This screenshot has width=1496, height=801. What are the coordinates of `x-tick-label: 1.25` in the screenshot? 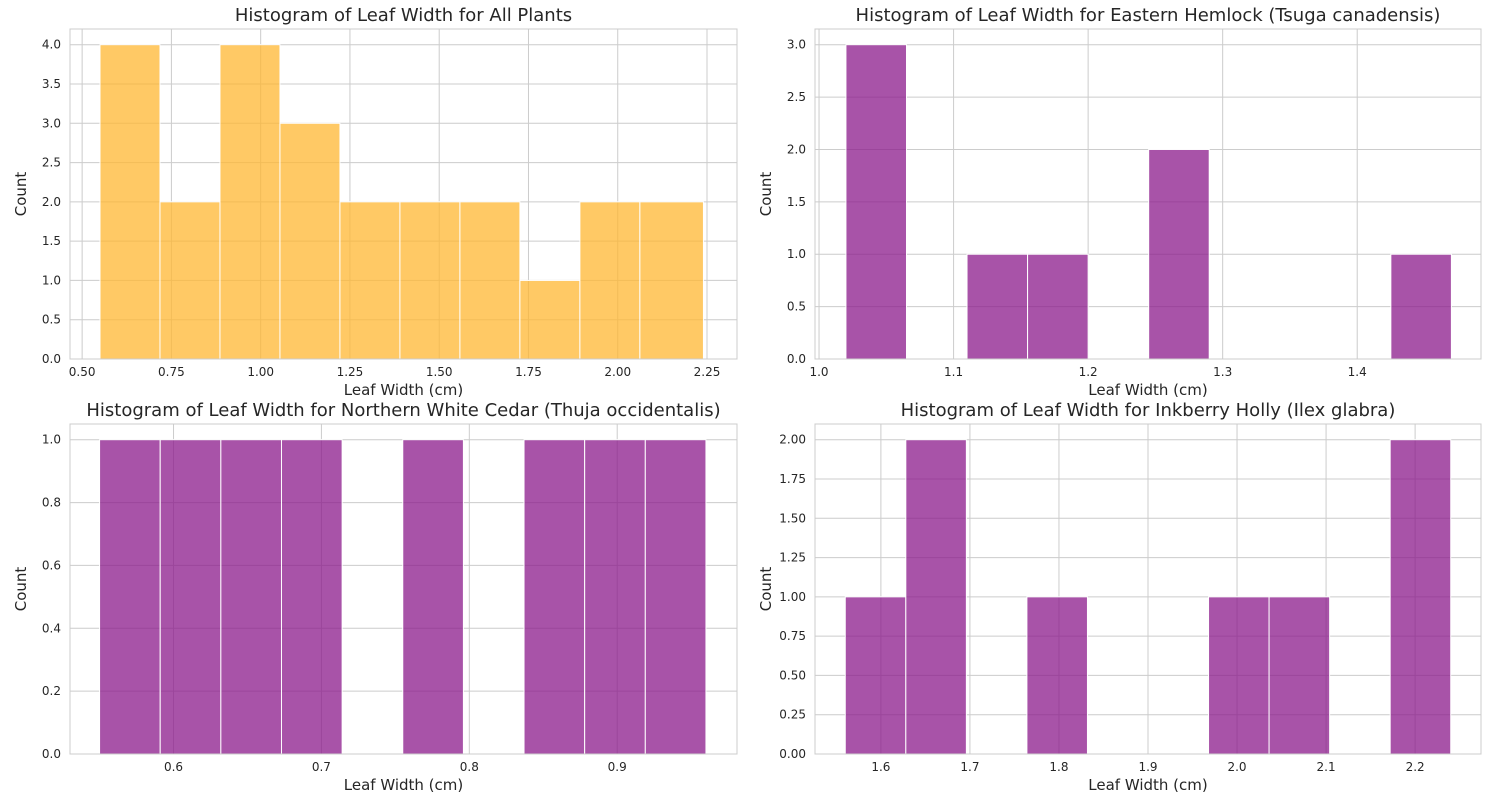 It's located at (350, 372).